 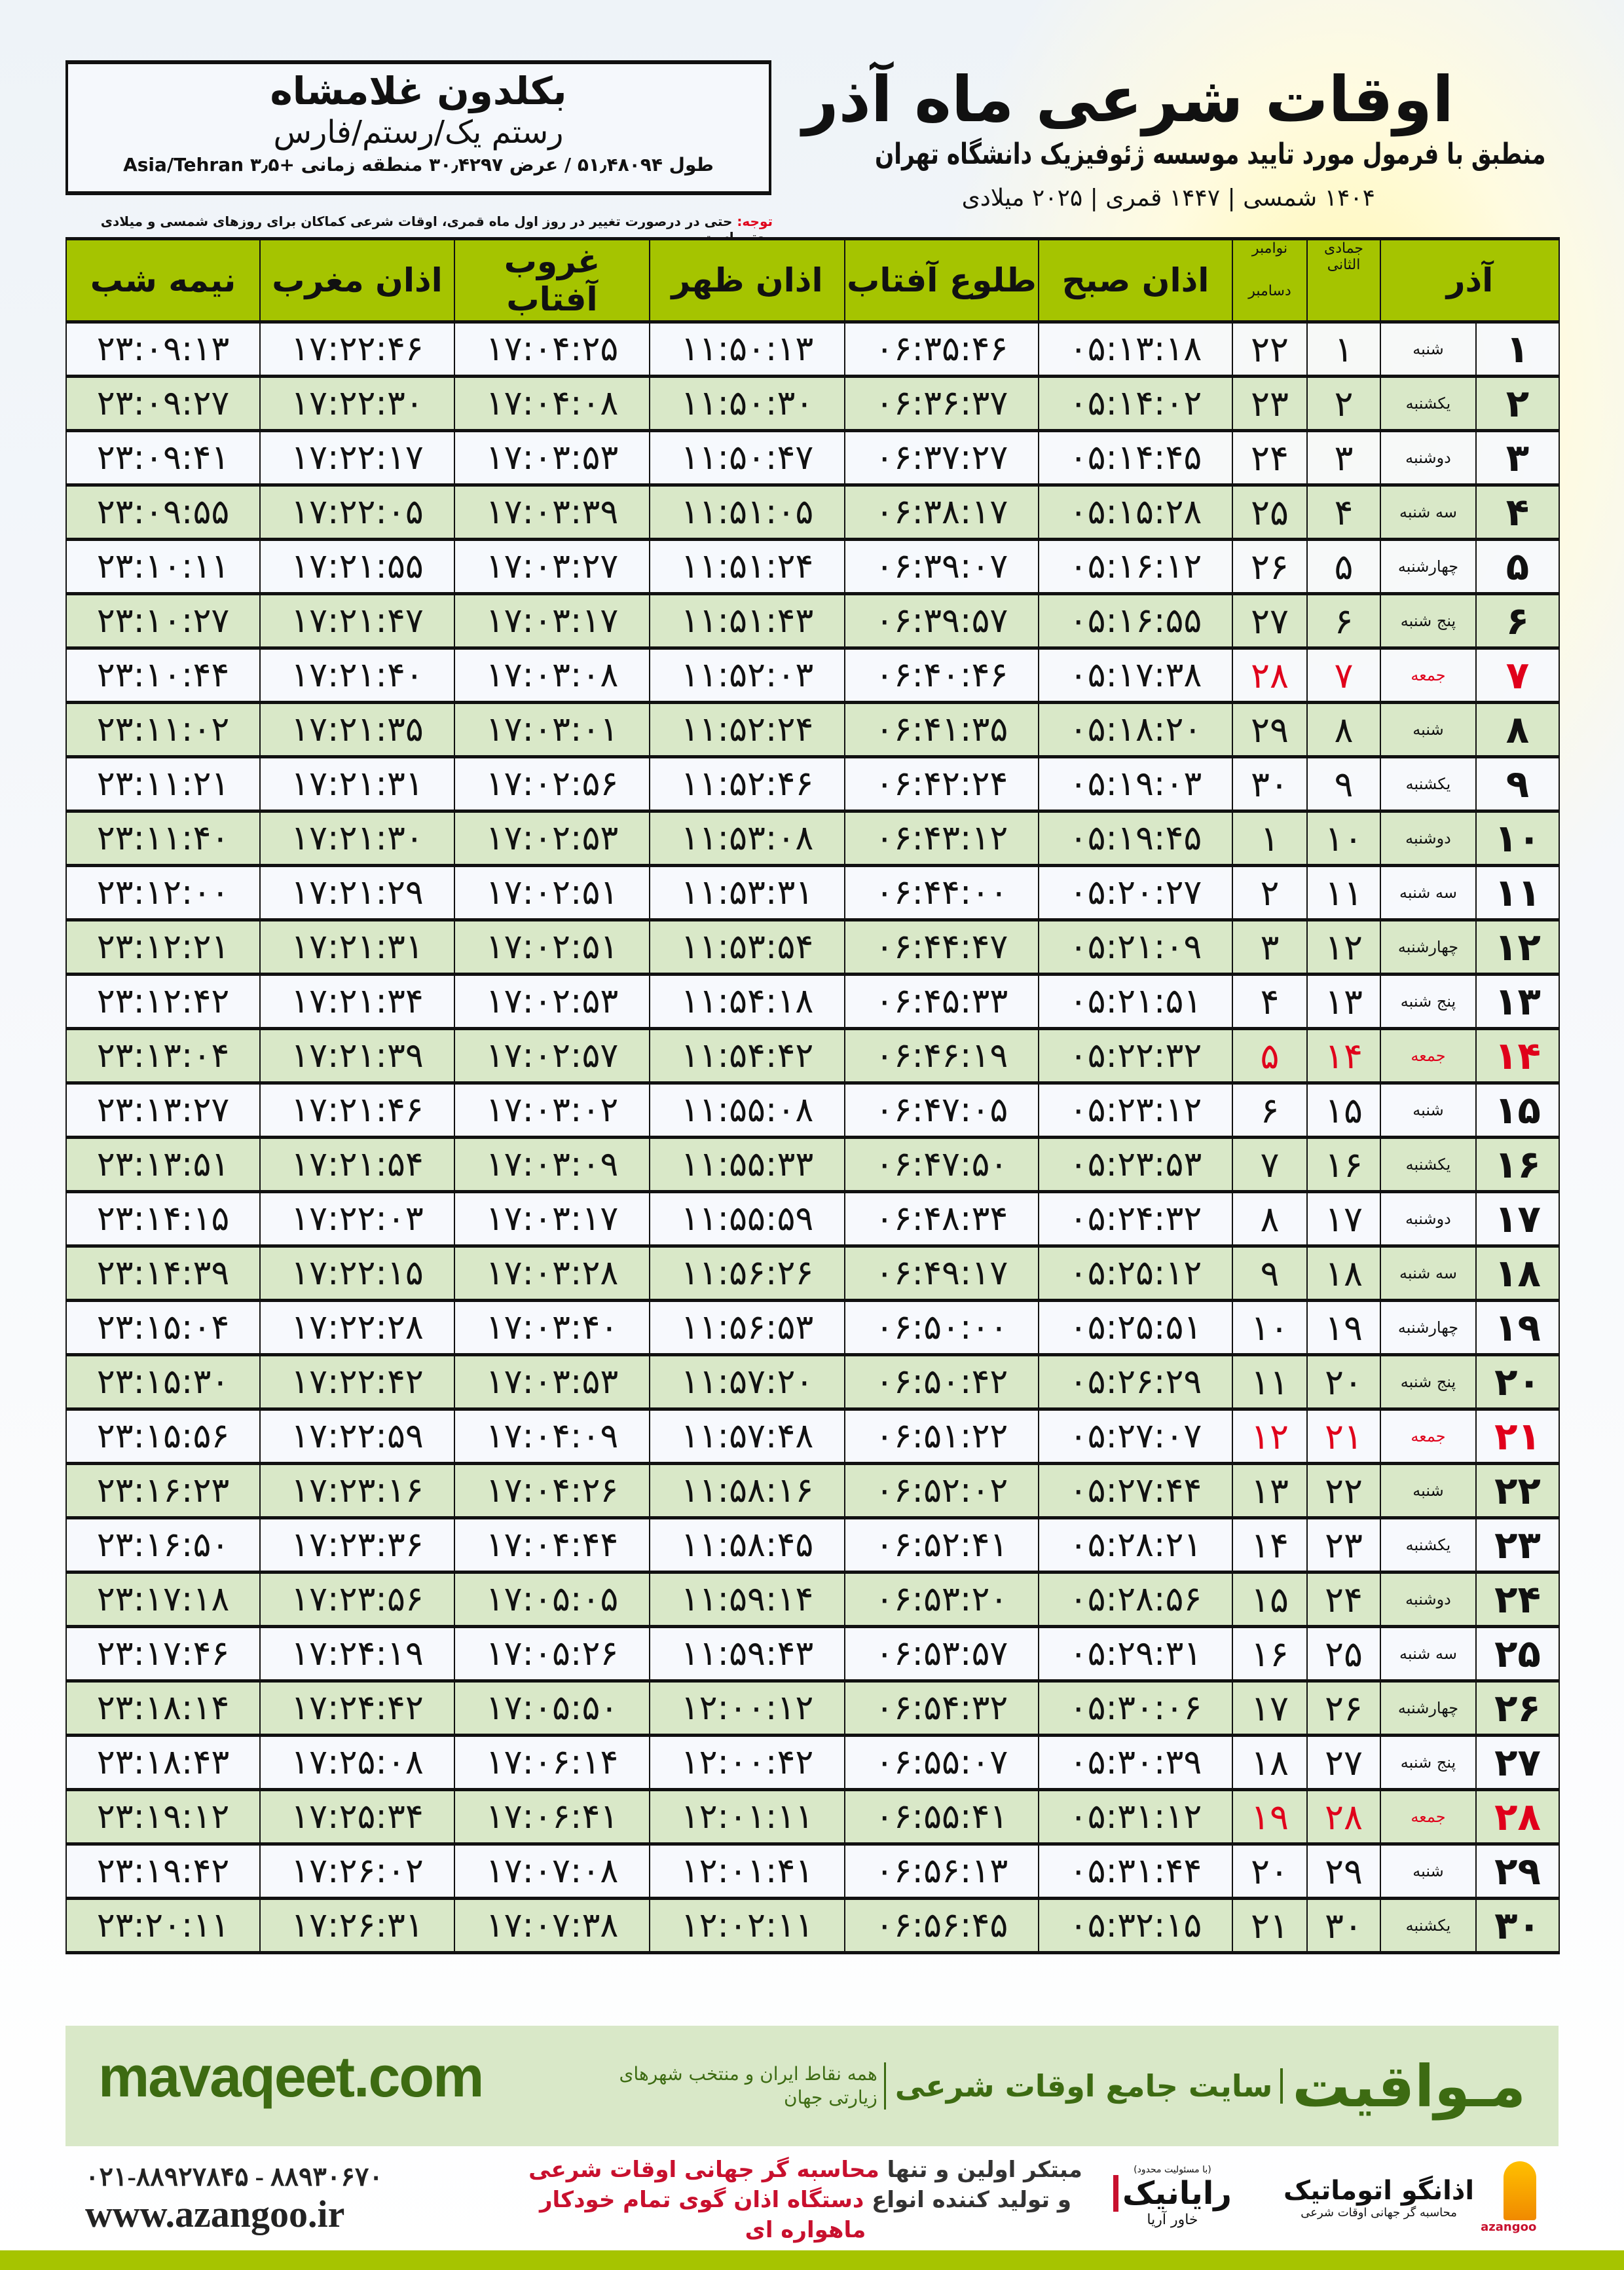 I want to click on midnight-time: ۲۳:۱۵:۰۴, so click(x=163, y=1328).